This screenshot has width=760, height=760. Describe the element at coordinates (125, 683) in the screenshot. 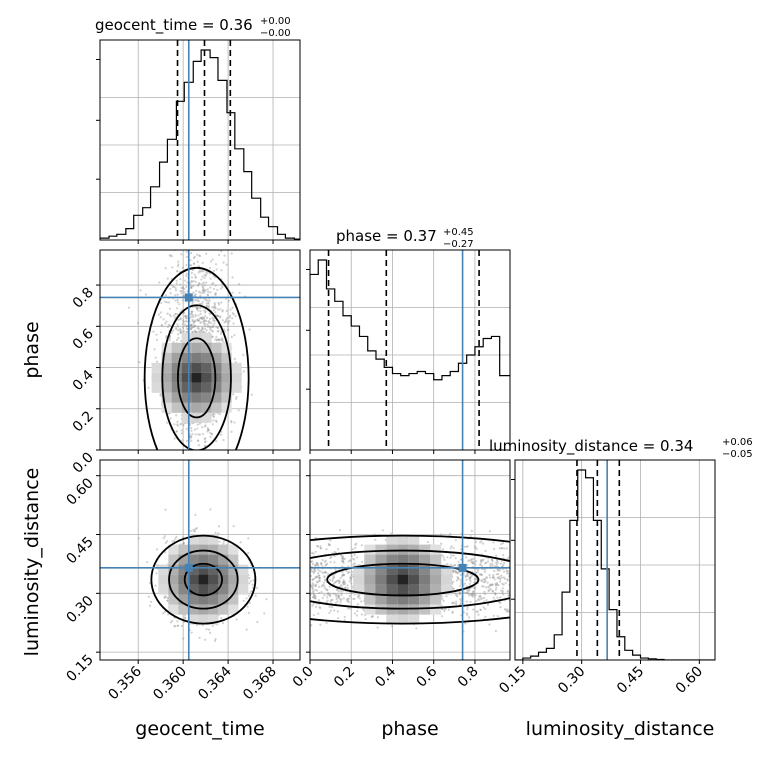

I see `x-tick-label: 0.356` at that location.